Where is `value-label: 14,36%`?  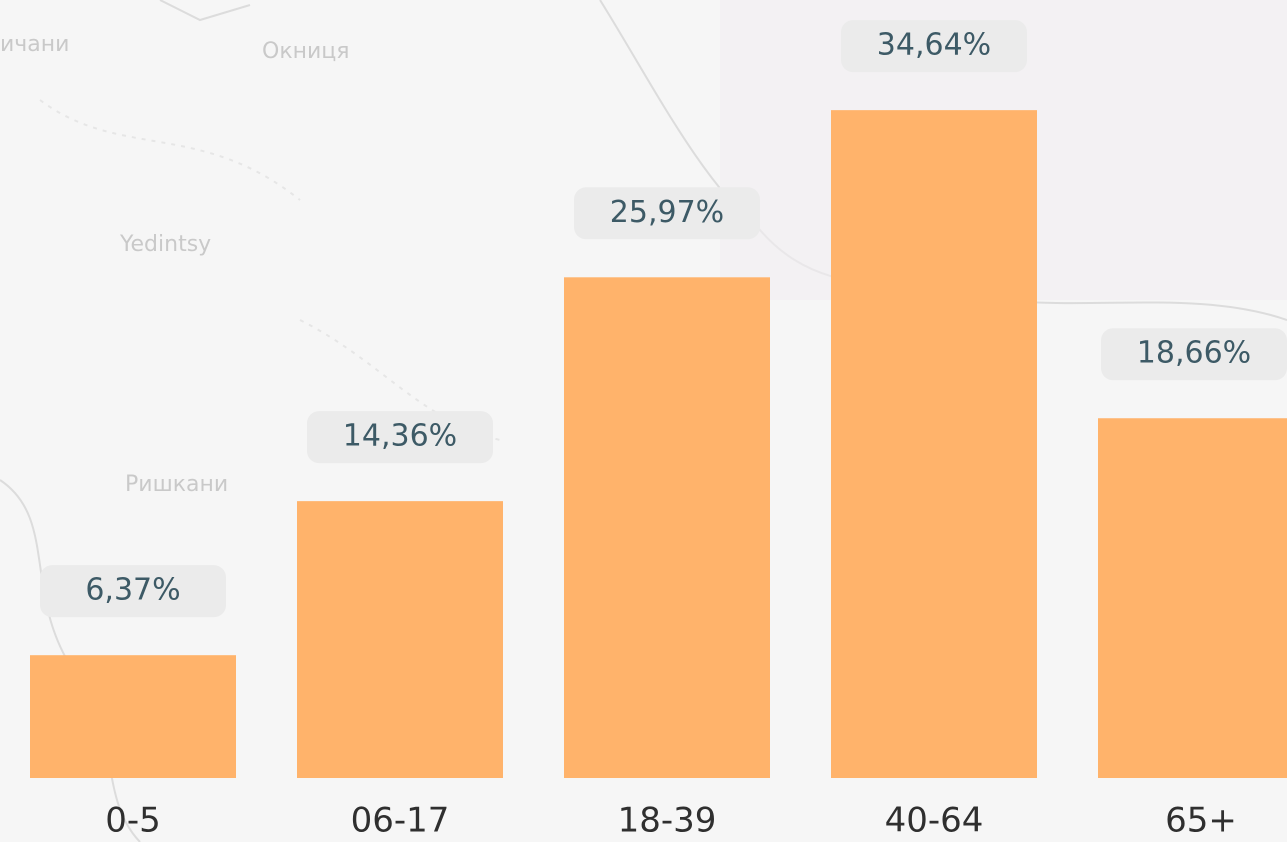 value-label: 14,36% is located at coordinates (400, 436).